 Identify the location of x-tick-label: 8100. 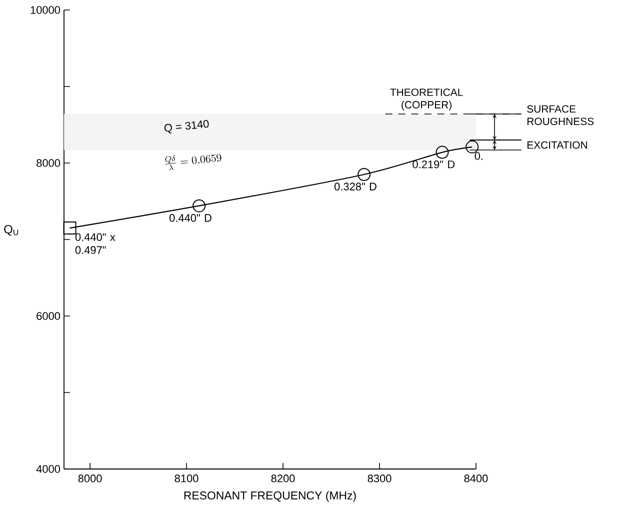
(186, 478).